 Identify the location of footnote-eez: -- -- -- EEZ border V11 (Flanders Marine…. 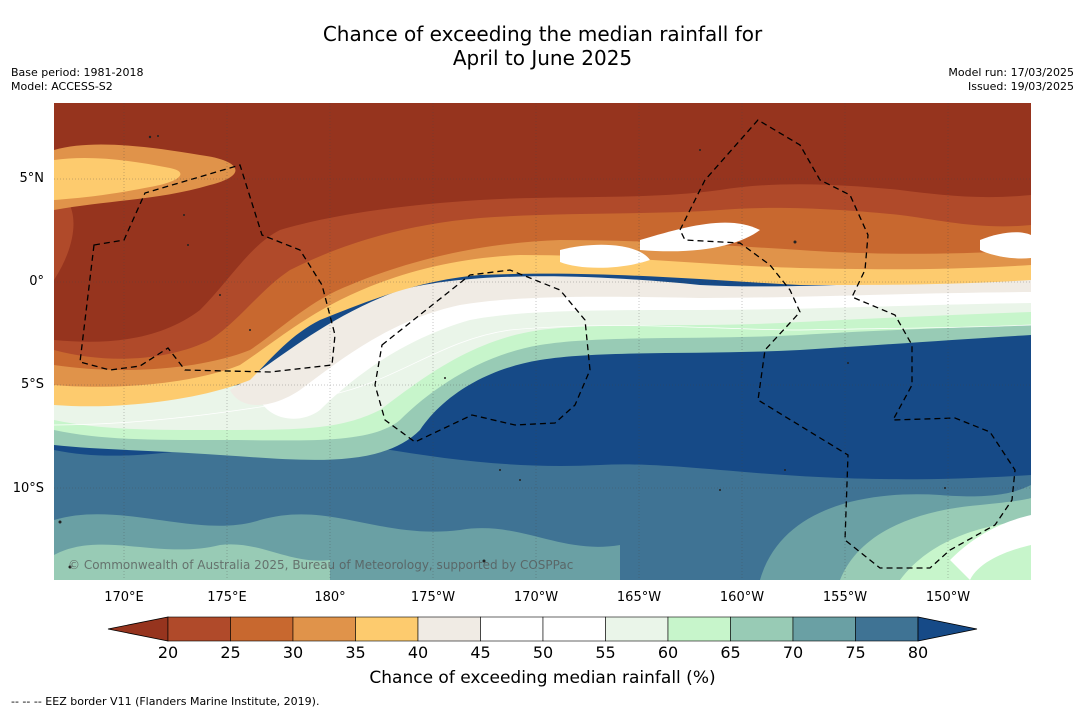
(165, 701).